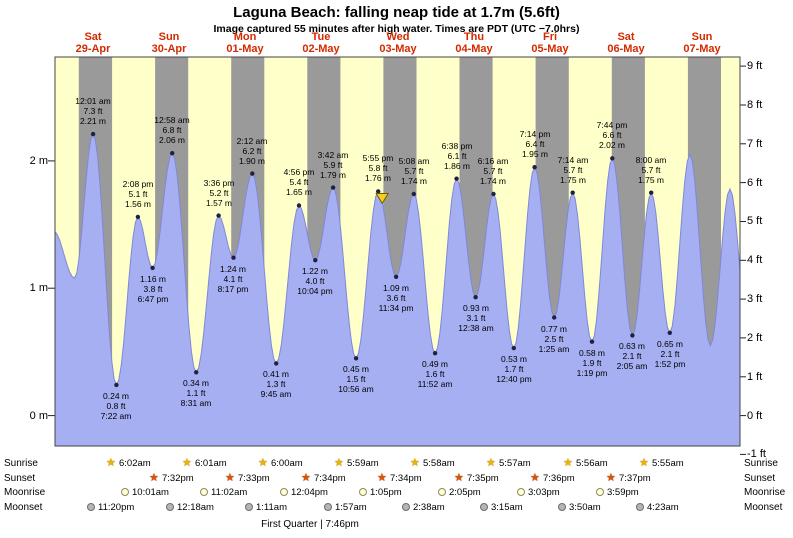 Image resolution: width=793 pixels, height=538 pixels. Describe the element at coordinates (382, 198) in the screenshot. I see `current-time-marker` at that location.